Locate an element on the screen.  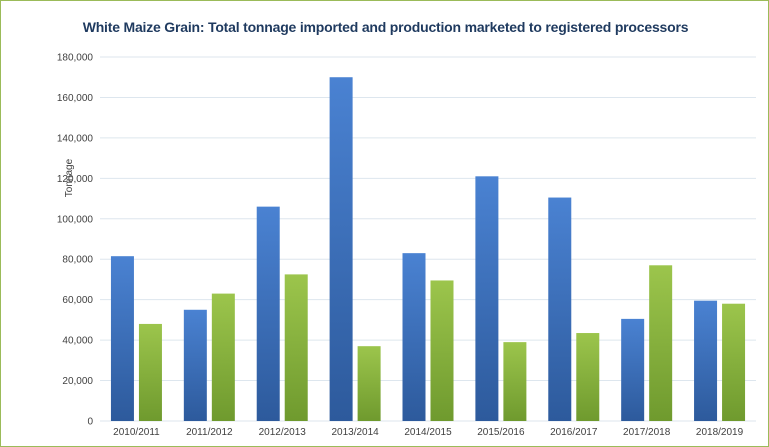
bar-series-1-2012-2013 is located at coordinates (268, 313).